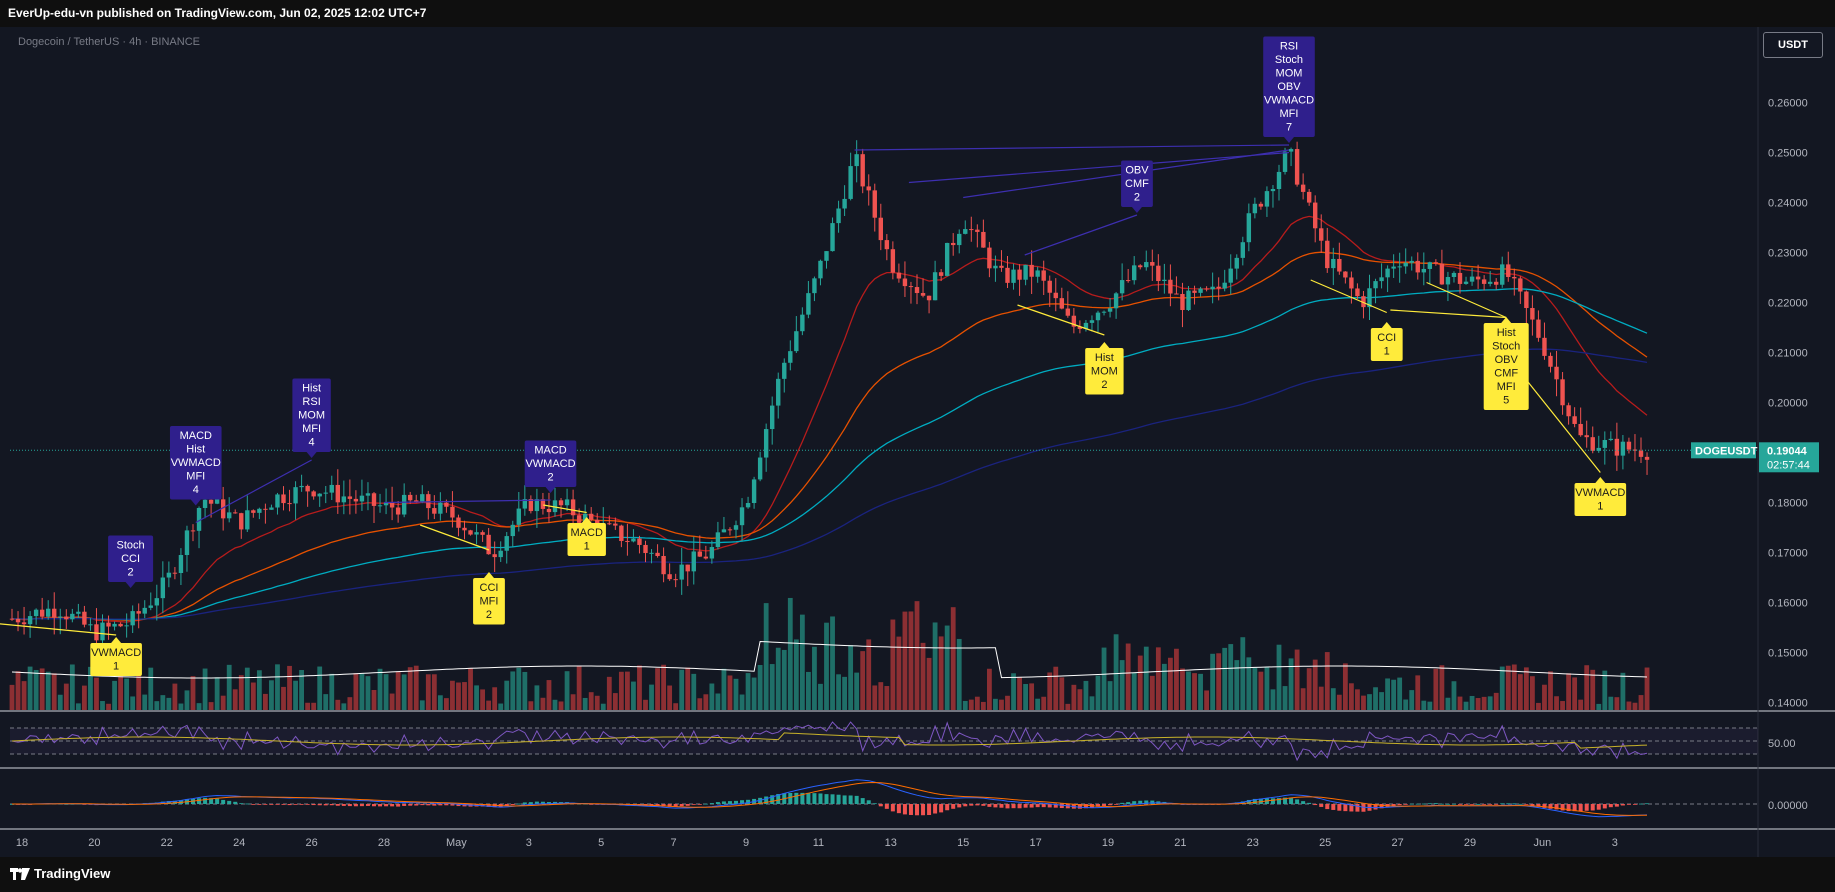  Describe the element at coordinates (1793, 45) in the screenshot. I see `currency-button: USDT` at that location.